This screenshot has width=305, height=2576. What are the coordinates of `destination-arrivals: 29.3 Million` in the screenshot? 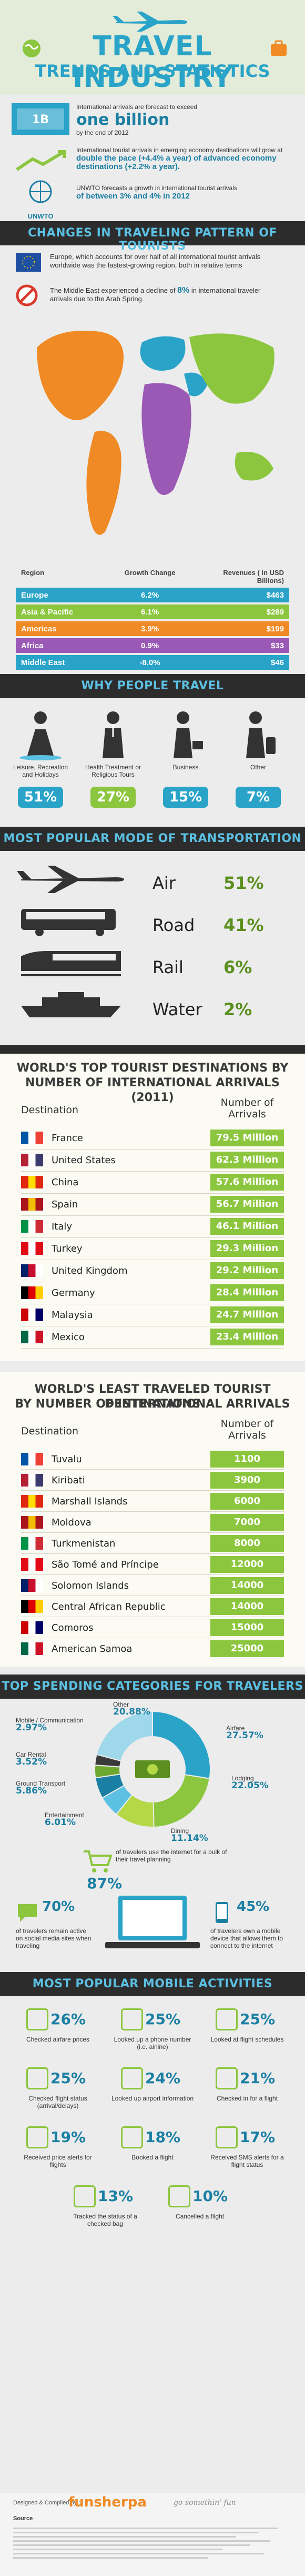 It's located at (247, 1248).